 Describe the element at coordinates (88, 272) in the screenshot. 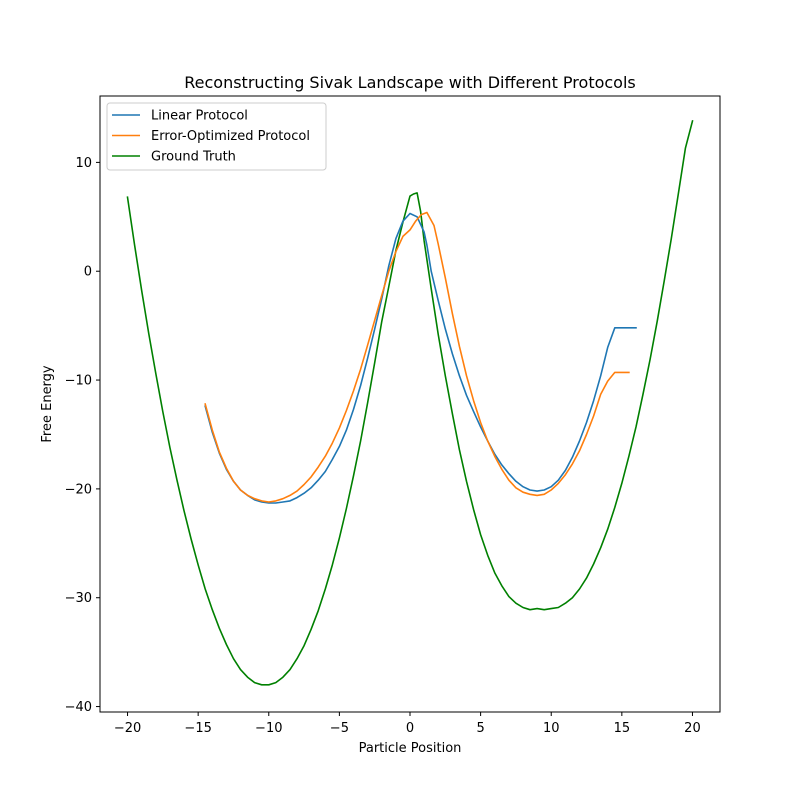

I see `y-tick-label: 0` at that location.